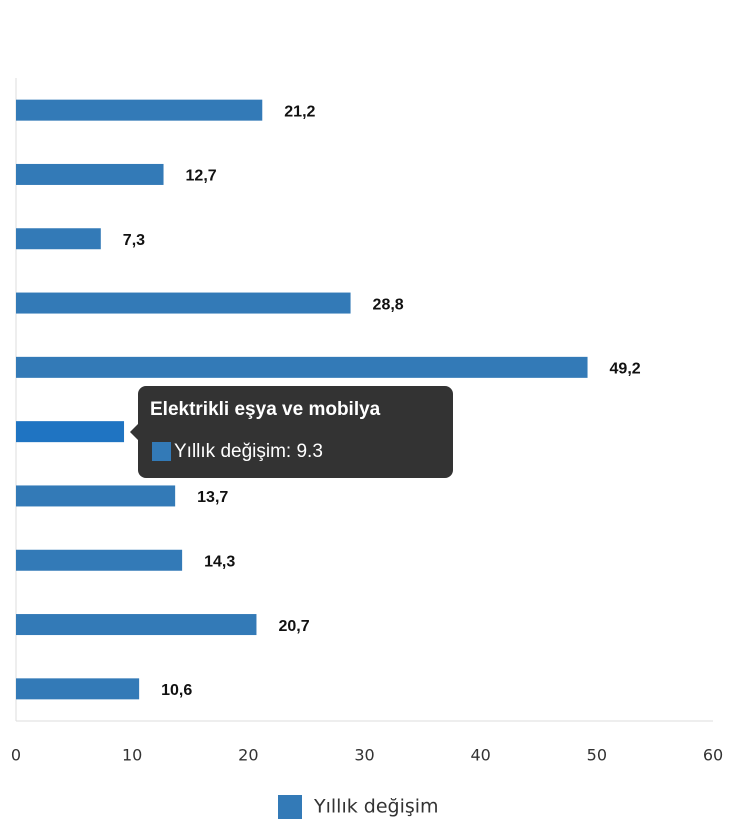  I want to click on tooltip-sep: :, so click(291, 451).